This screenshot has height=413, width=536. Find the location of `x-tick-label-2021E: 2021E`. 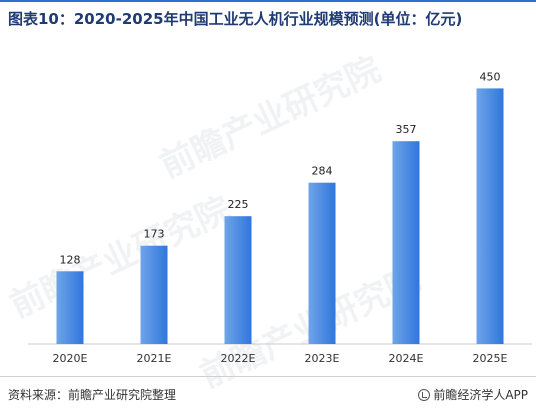

x-tick-label-2021E: 2021E is located at coordinates (154, 358).